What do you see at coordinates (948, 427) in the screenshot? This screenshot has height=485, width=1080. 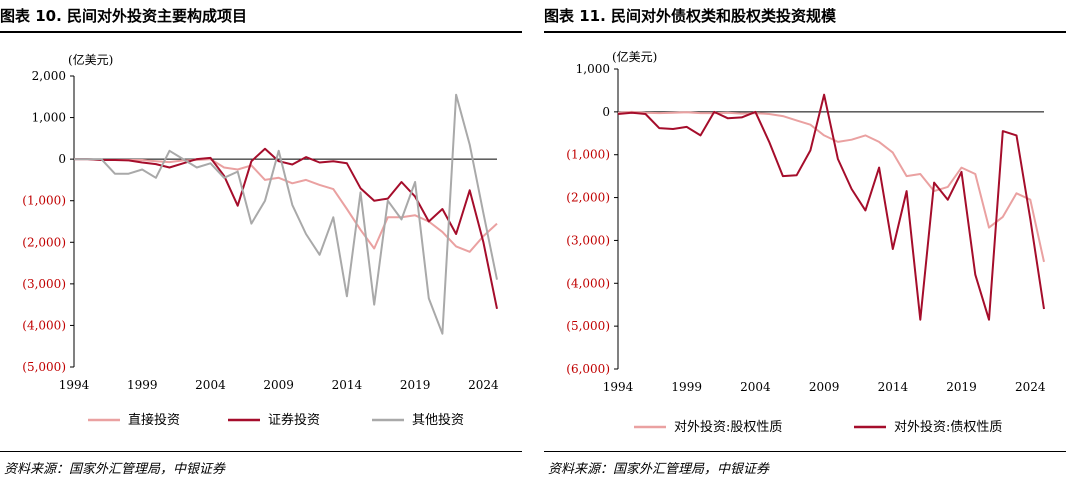 I see `legend-label: 对外投资:债权性质` at bounding box center [948, 427].